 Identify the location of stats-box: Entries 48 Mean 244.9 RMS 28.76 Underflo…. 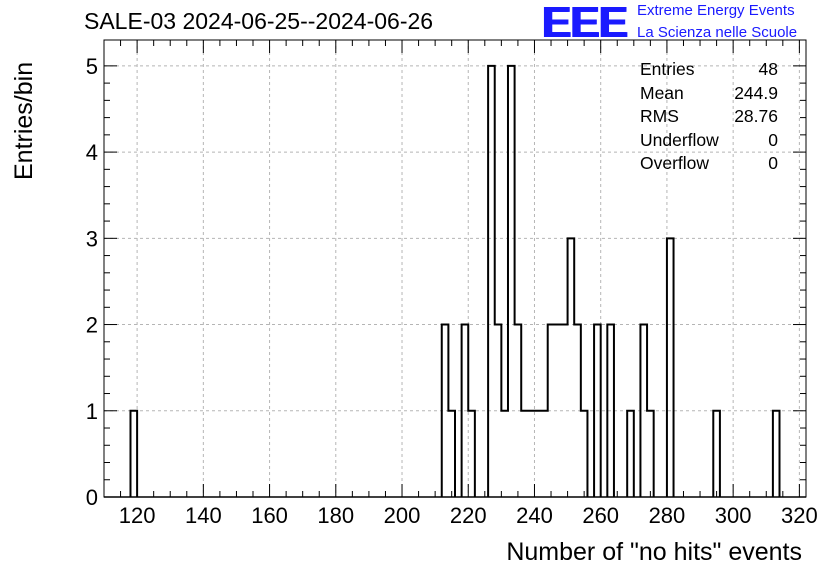
(709, 117).